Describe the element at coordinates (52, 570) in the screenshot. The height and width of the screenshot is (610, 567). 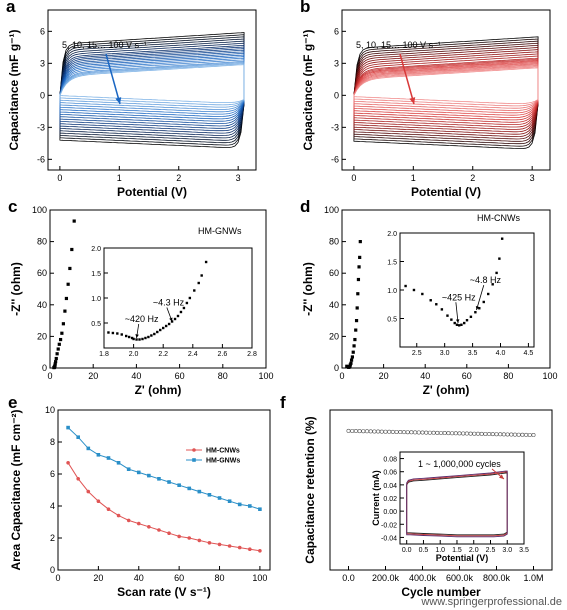
I see `panel-e-ytick-label: 0` at that location.